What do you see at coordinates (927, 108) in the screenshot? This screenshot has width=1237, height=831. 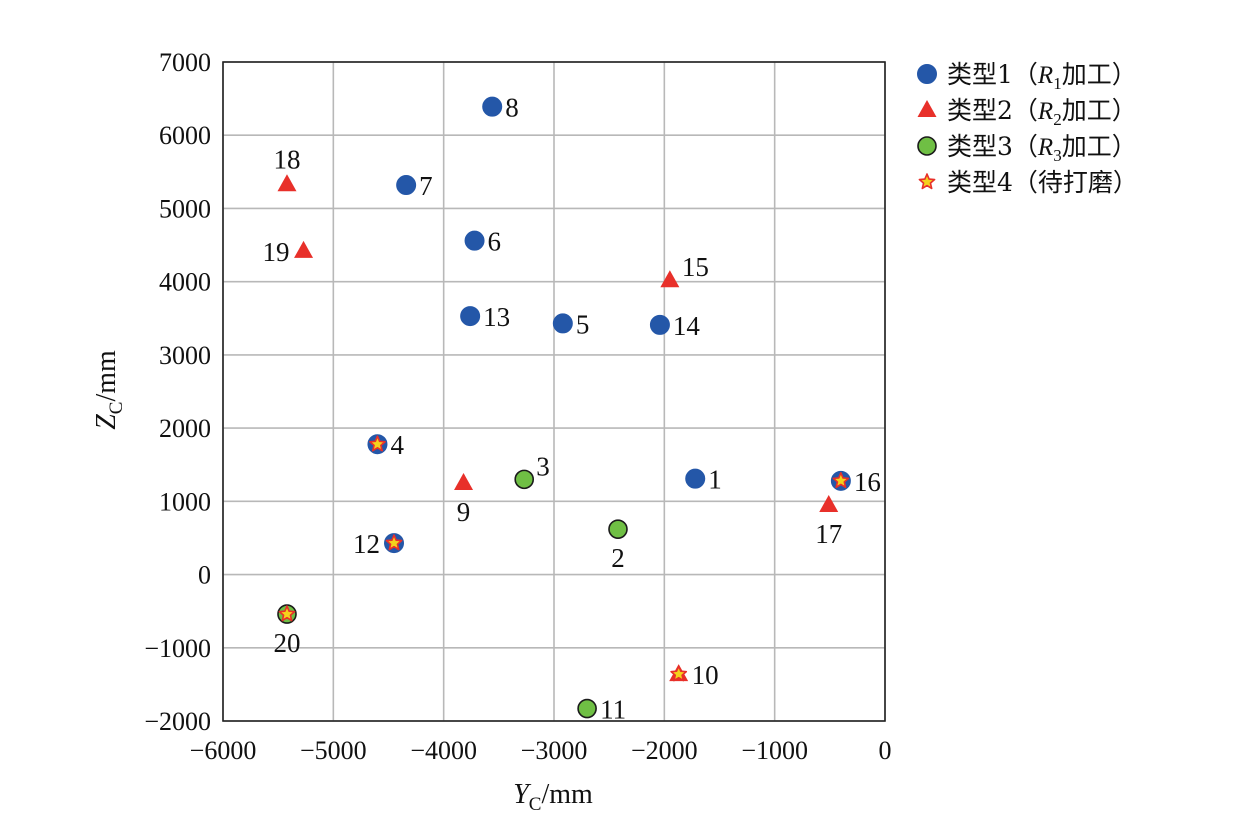 I see `legend-marker-type2` at bounding box center [927, 108].